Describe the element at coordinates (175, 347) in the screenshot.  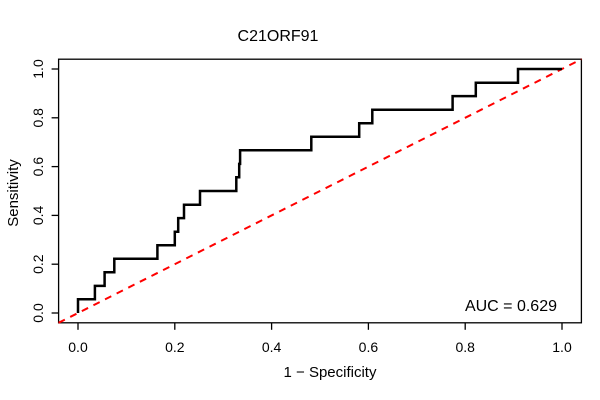
I see `x-tick-label: 0.2` at that location.